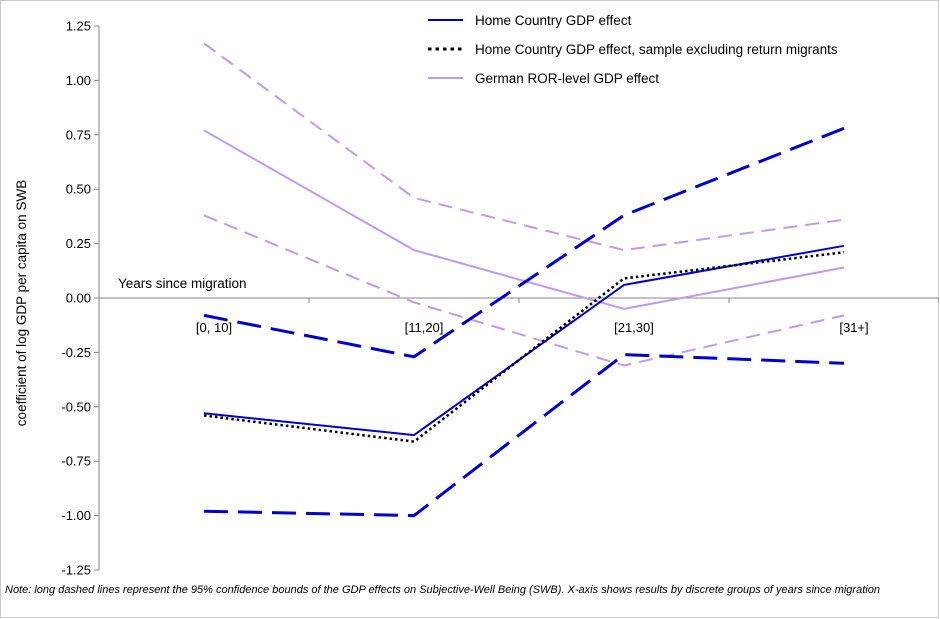 This screenshot has height=619, width=940. What do you see at coordinates (21, 303) in the screenshot?
I see `y-axis-title: coefficient of log GDP per capita on SWB` at bounding box center [21, 303].